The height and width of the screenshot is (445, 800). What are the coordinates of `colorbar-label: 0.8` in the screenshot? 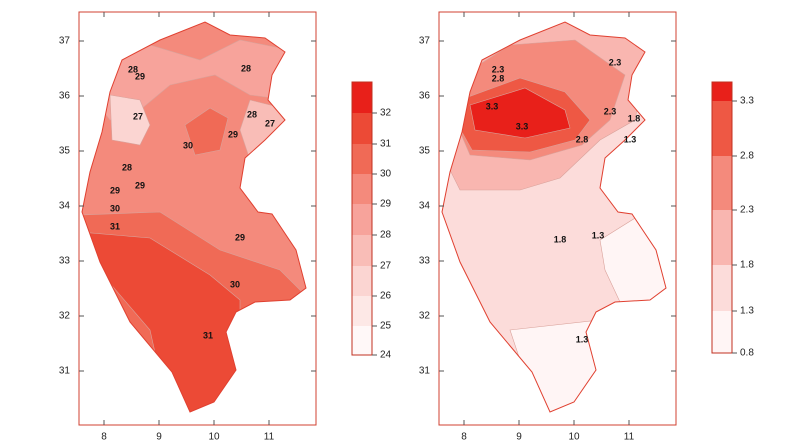 It's located at (747, 353).